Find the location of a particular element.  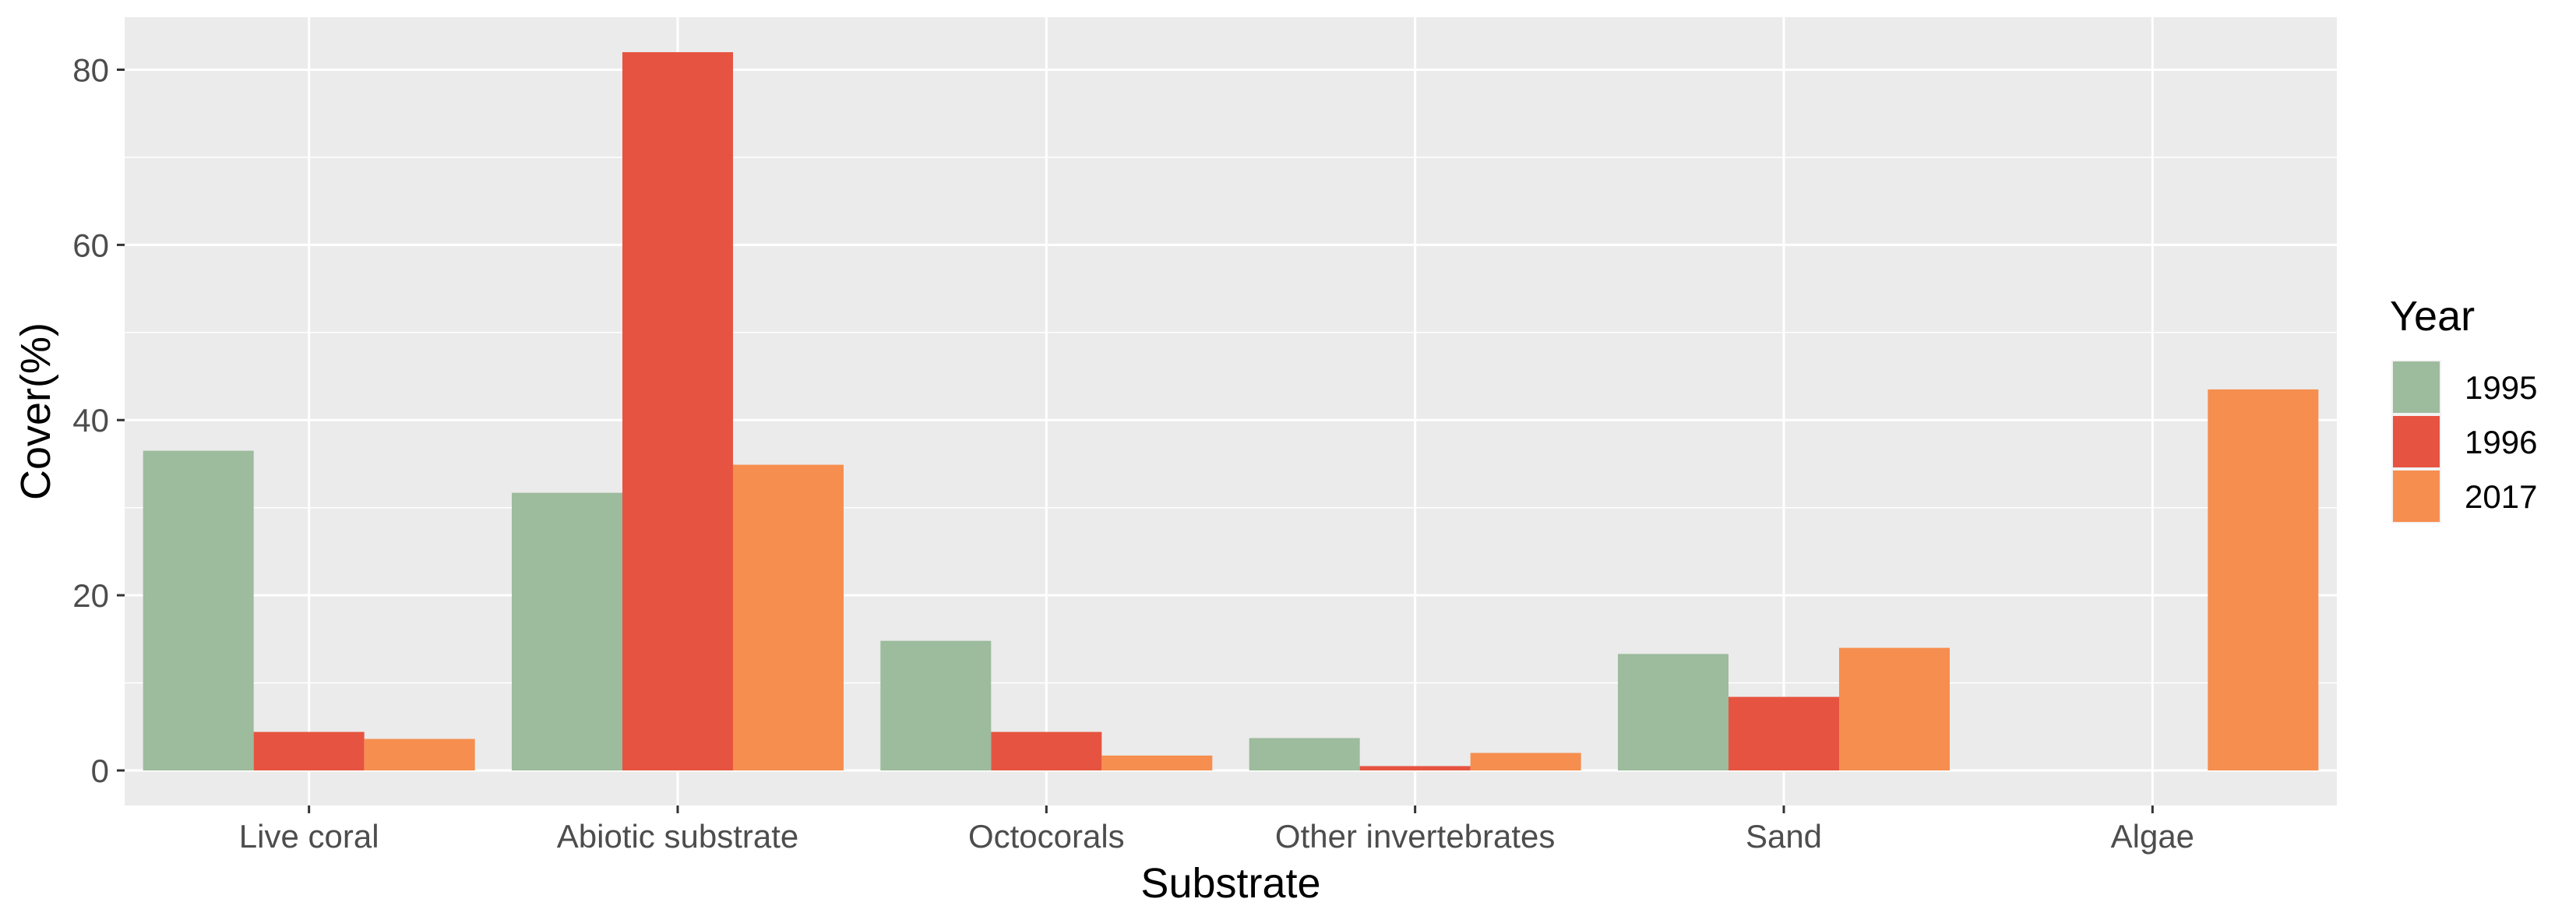

bar-1996-other-invertebrates is located at coordinates (1415, 768).